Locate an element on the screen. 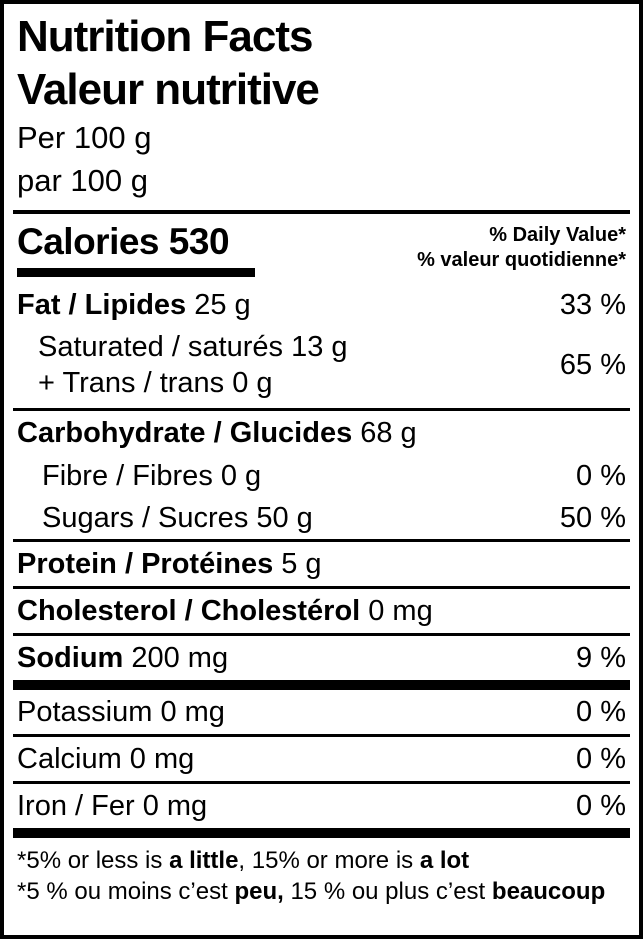  title-fr: Valeur nutritive is located at coordinates (168, 89).